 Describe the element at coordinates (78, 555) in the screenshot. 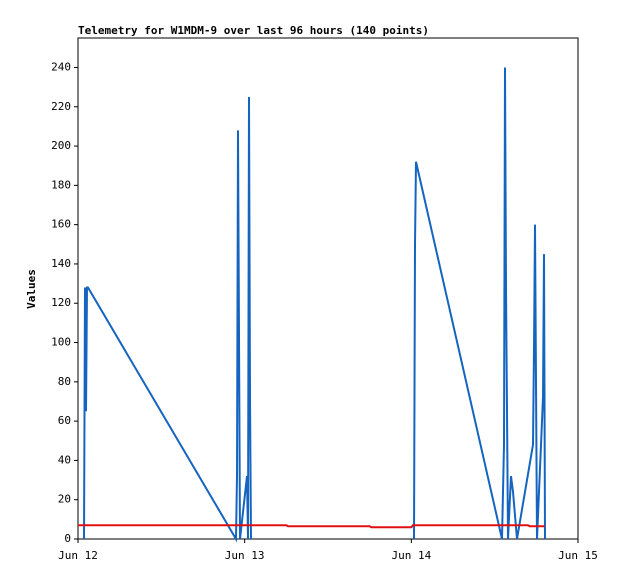

I see `x-tick-label: Jun 12` at that location.